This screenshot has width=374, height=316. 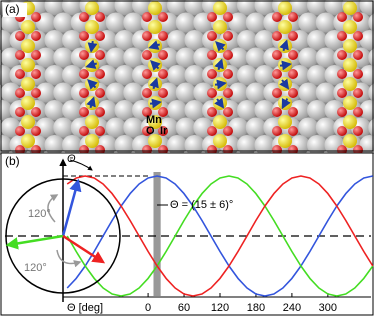 What do you see at coordinates (71, 159) in the screenshot?
I see `theta-label: Θ` at bounding box center [71, 159].